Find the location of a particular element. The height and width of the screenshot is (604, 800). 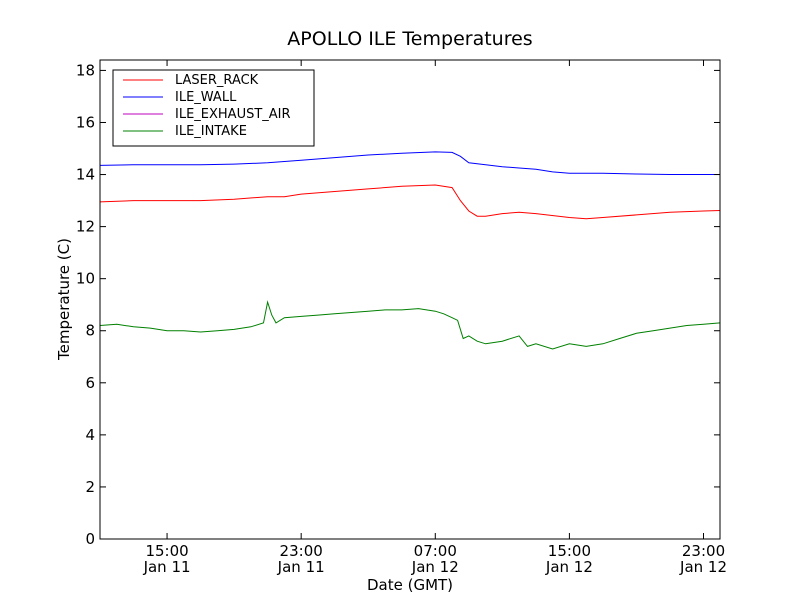

series-line-ile-intake is located at coordinates (410, 325).